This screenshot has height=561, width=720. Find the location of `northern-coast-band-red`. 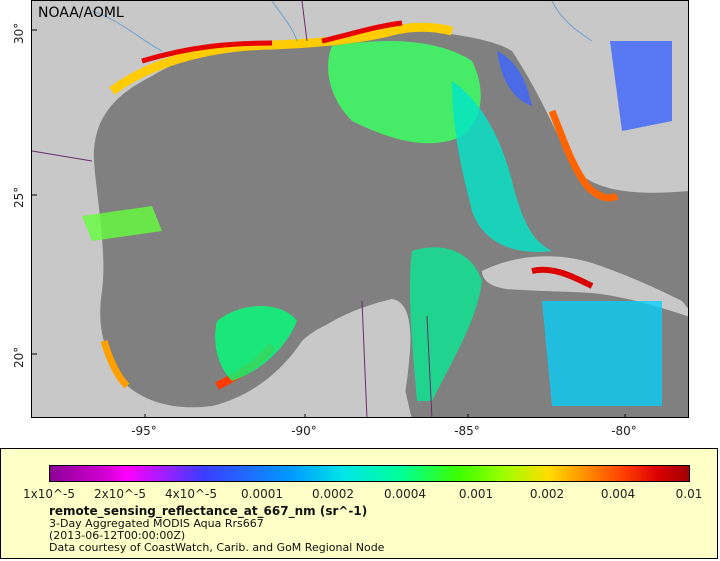

northern-coast-band-red is located at coordinates (272, 42).